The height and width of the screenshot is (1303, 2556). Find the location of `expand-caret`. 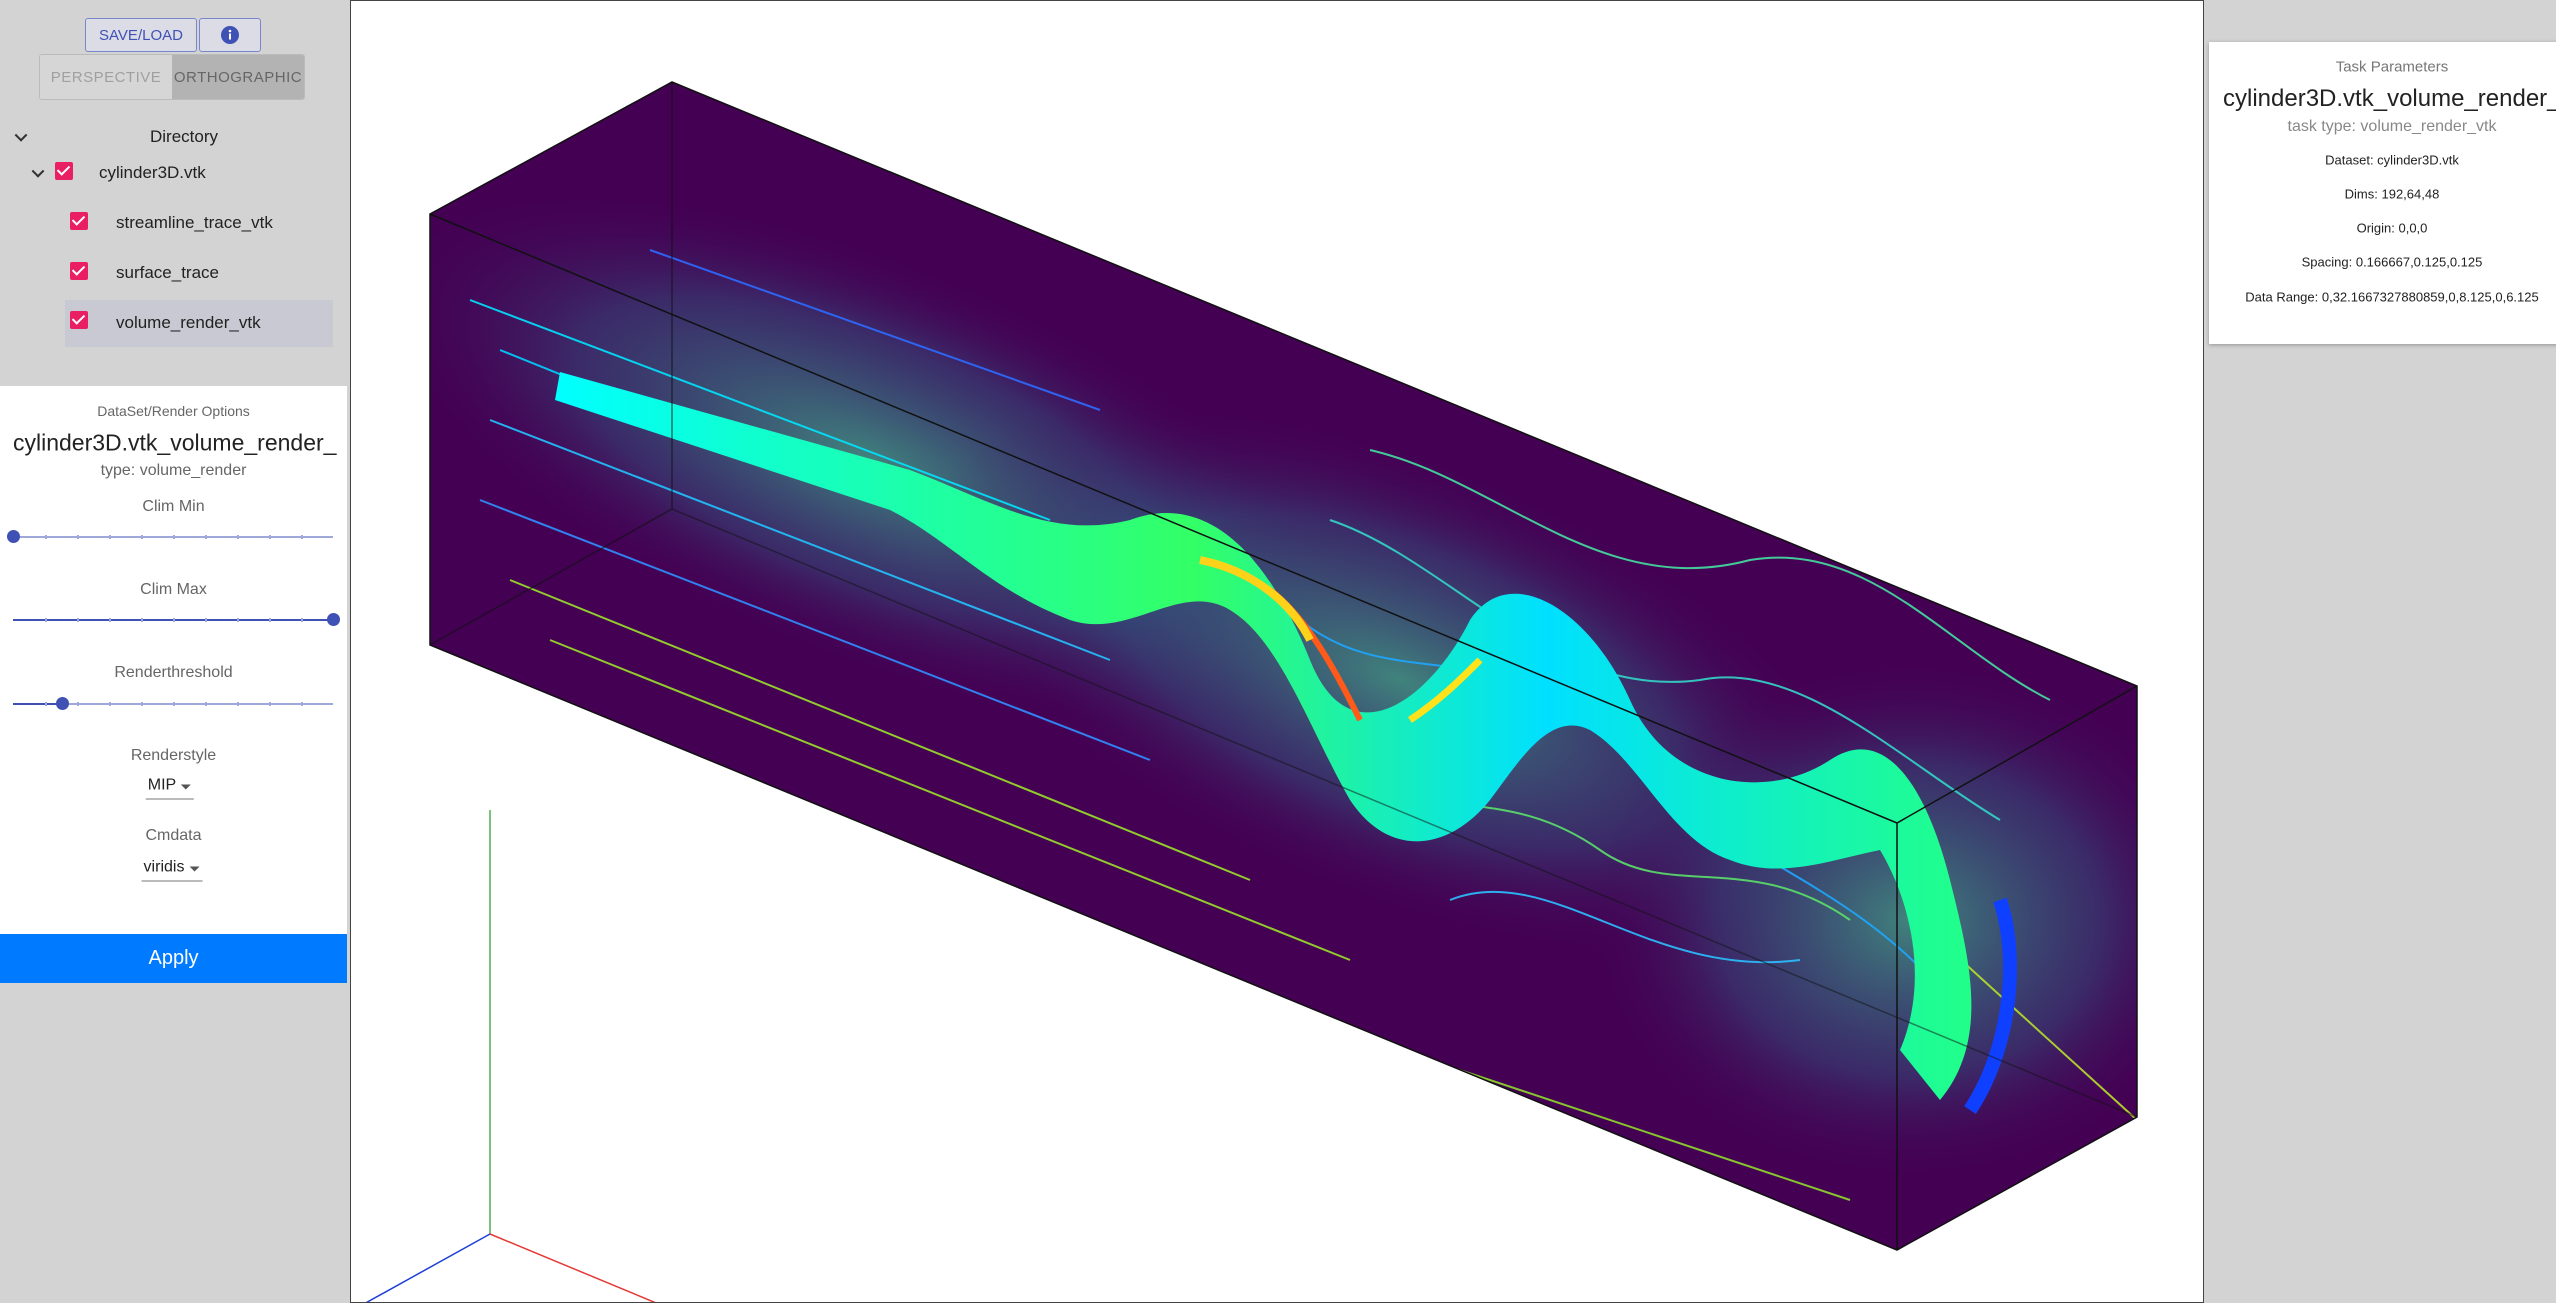

expand-caret is located at coordinates (38, 171).